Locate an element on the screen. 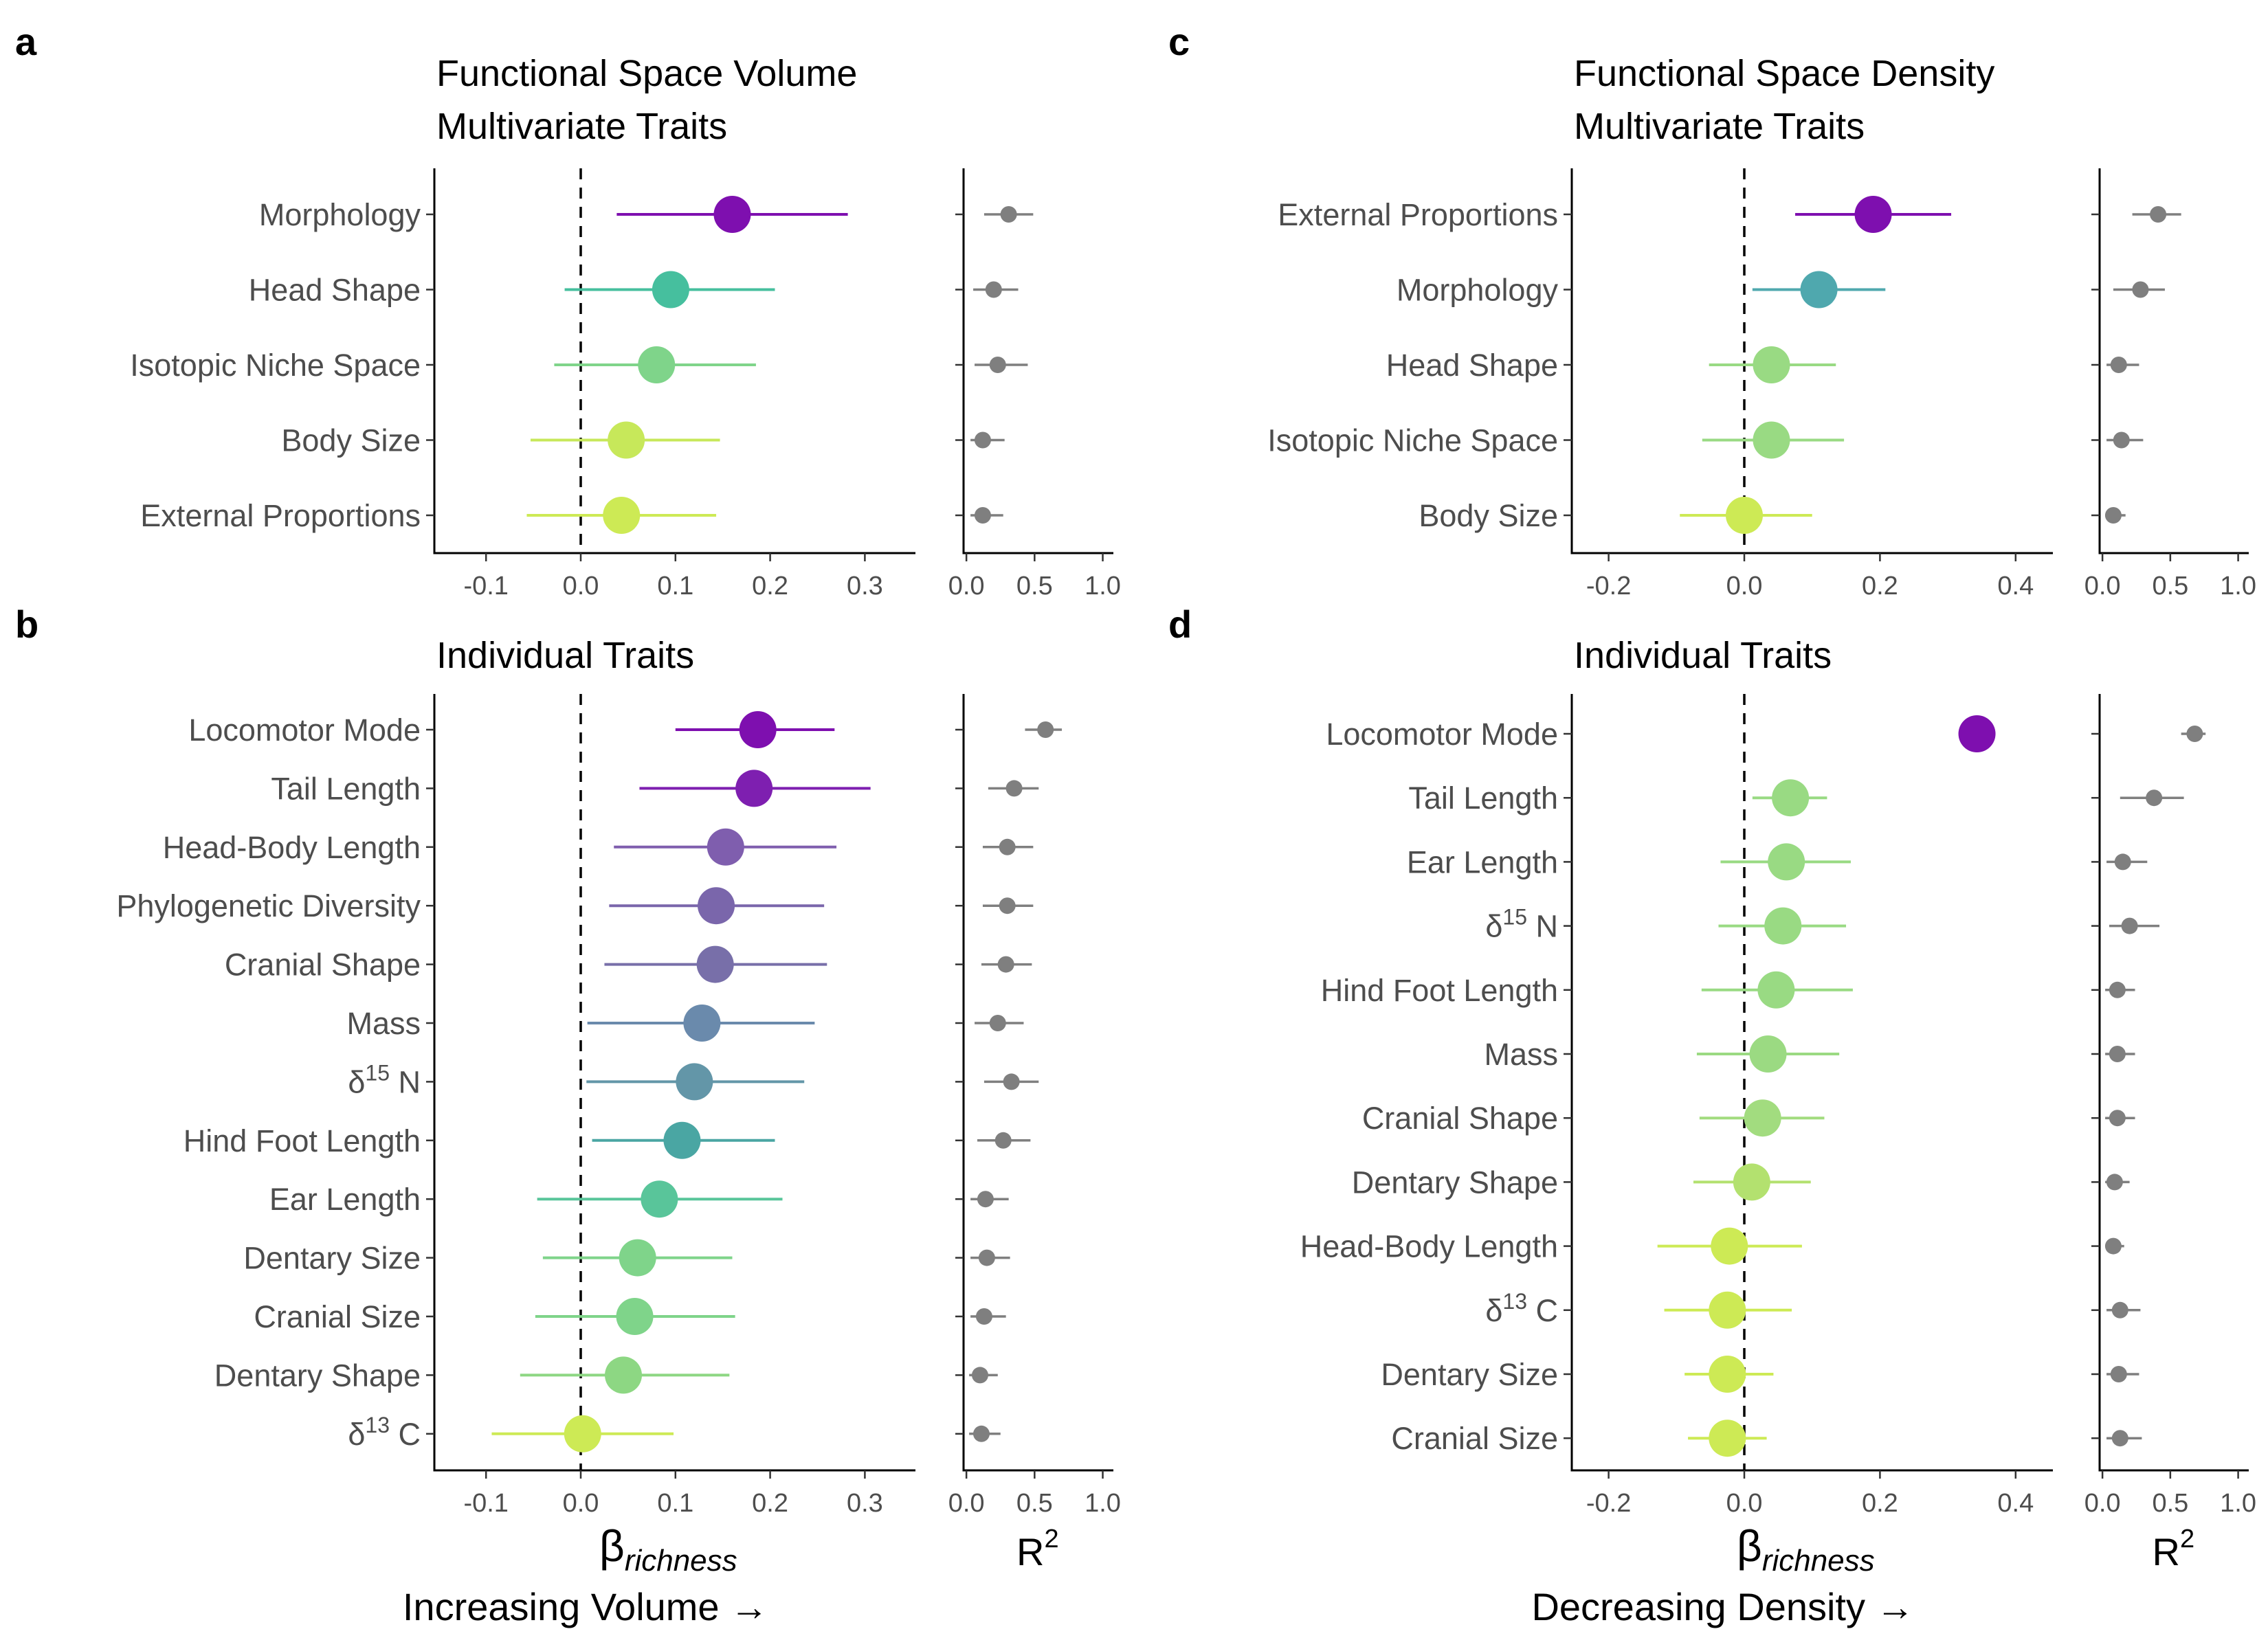 The height and width of the screenshot is (1649, 2268). category-label: Head-Body Length is located at coordinates (292, 847).